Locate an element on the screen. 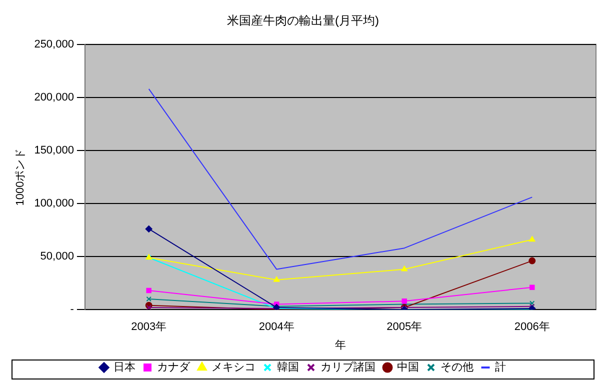 Image resolution: width=616 pixels, height=383 pixels. y-tick-label: 200,000 is located at coordinates (54, 97).